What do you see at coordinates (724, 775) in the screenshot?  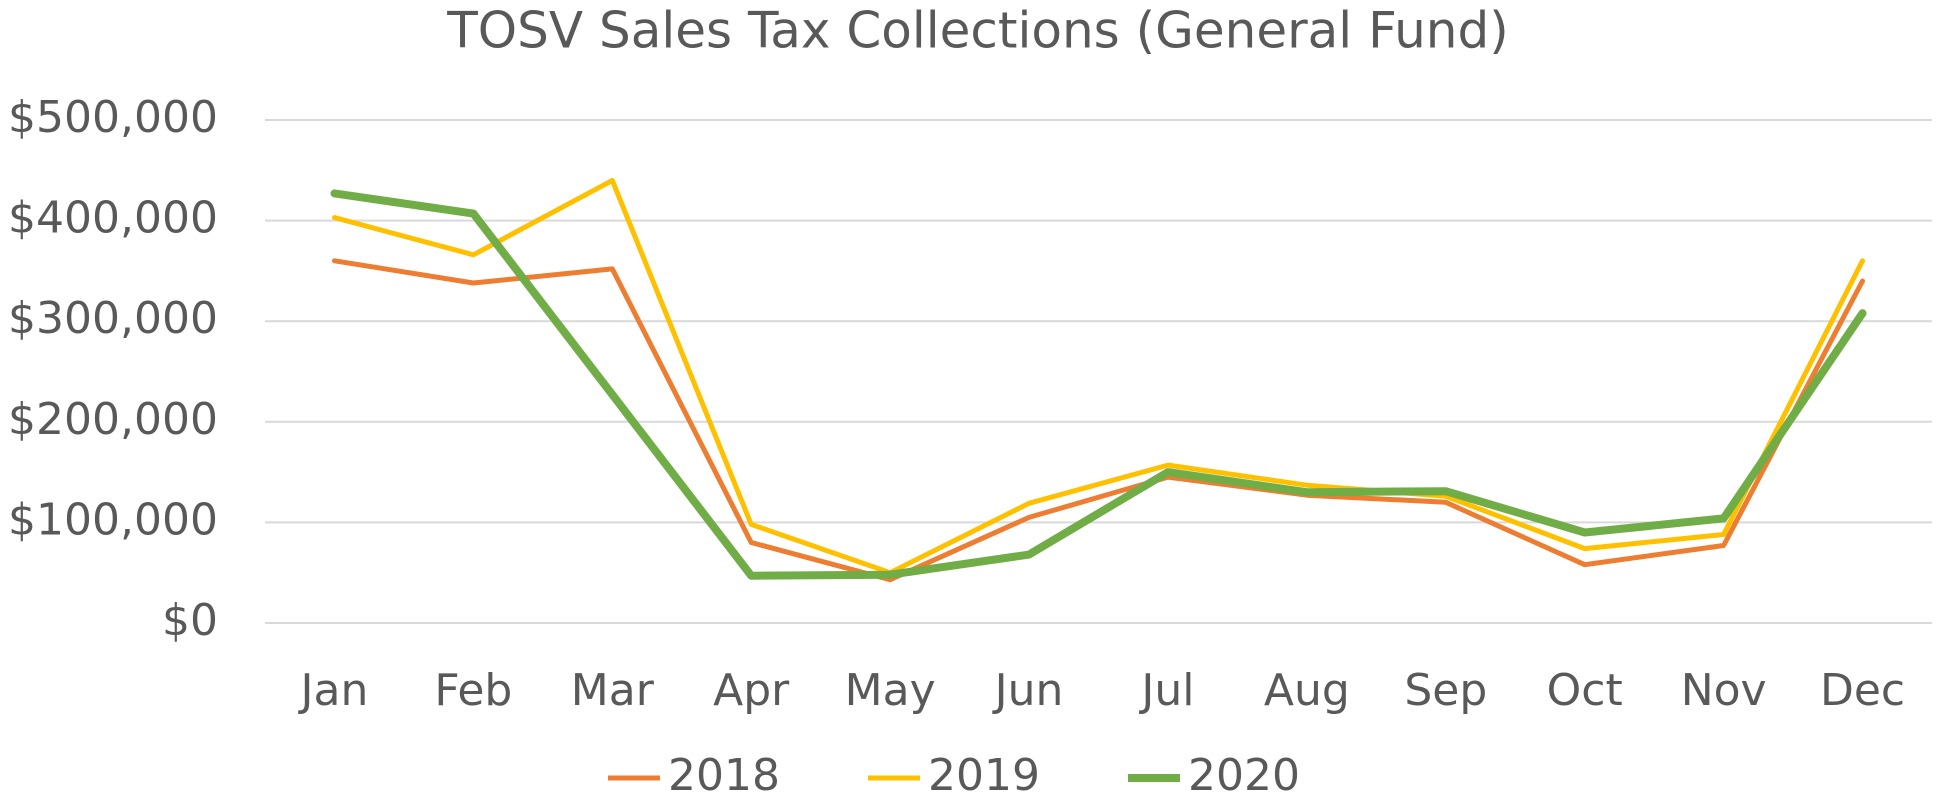 I see `legend-label: 2018` at bounding box center [724, 775].